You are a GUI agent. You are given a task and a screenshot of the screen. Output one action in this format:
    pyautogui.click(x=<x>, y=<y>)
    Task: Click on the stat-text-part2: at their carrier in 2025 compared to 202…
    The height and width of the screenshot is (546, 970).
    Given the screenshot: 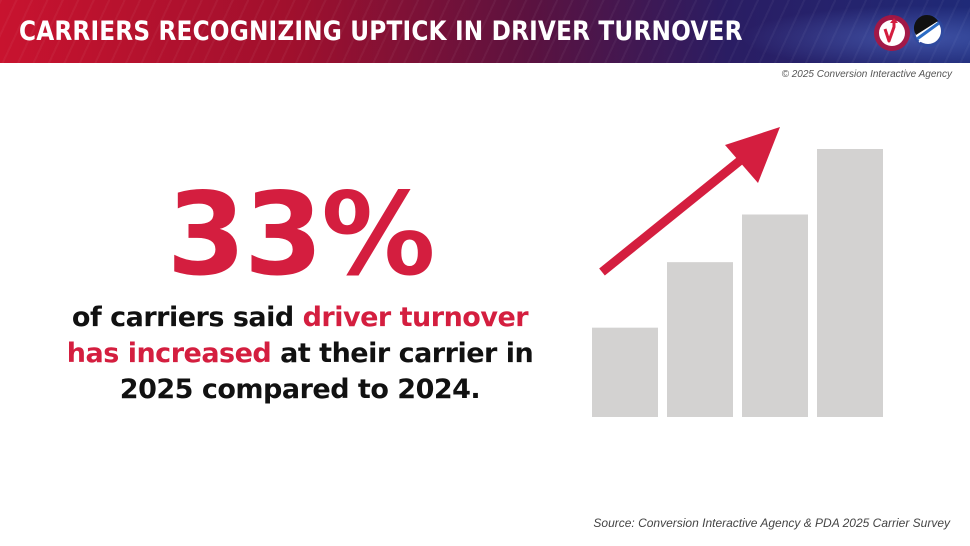 What is the action you would take?
    pyautogui.click(x=326, y=371)
    